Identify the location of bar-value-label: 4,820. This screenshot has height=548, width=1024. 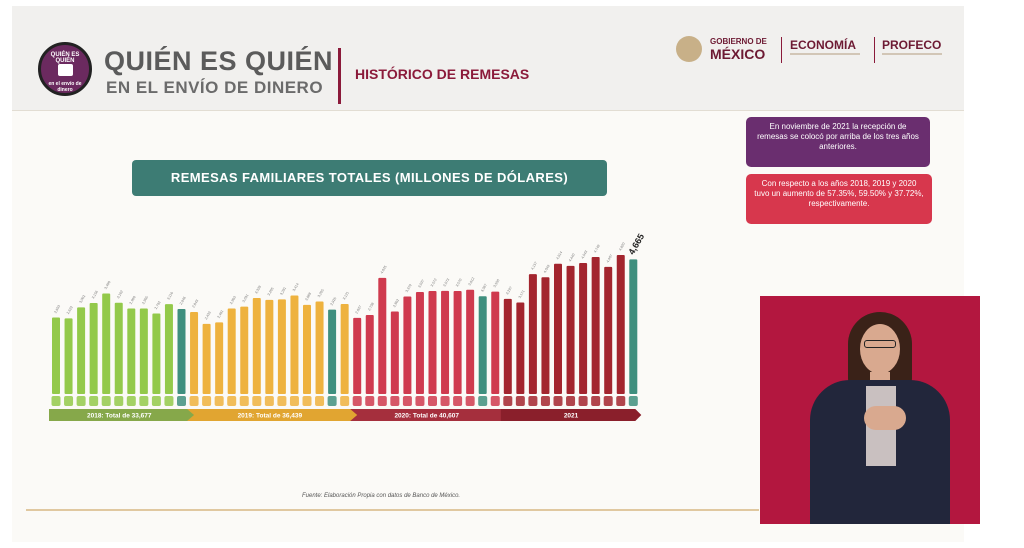
(622, 247).